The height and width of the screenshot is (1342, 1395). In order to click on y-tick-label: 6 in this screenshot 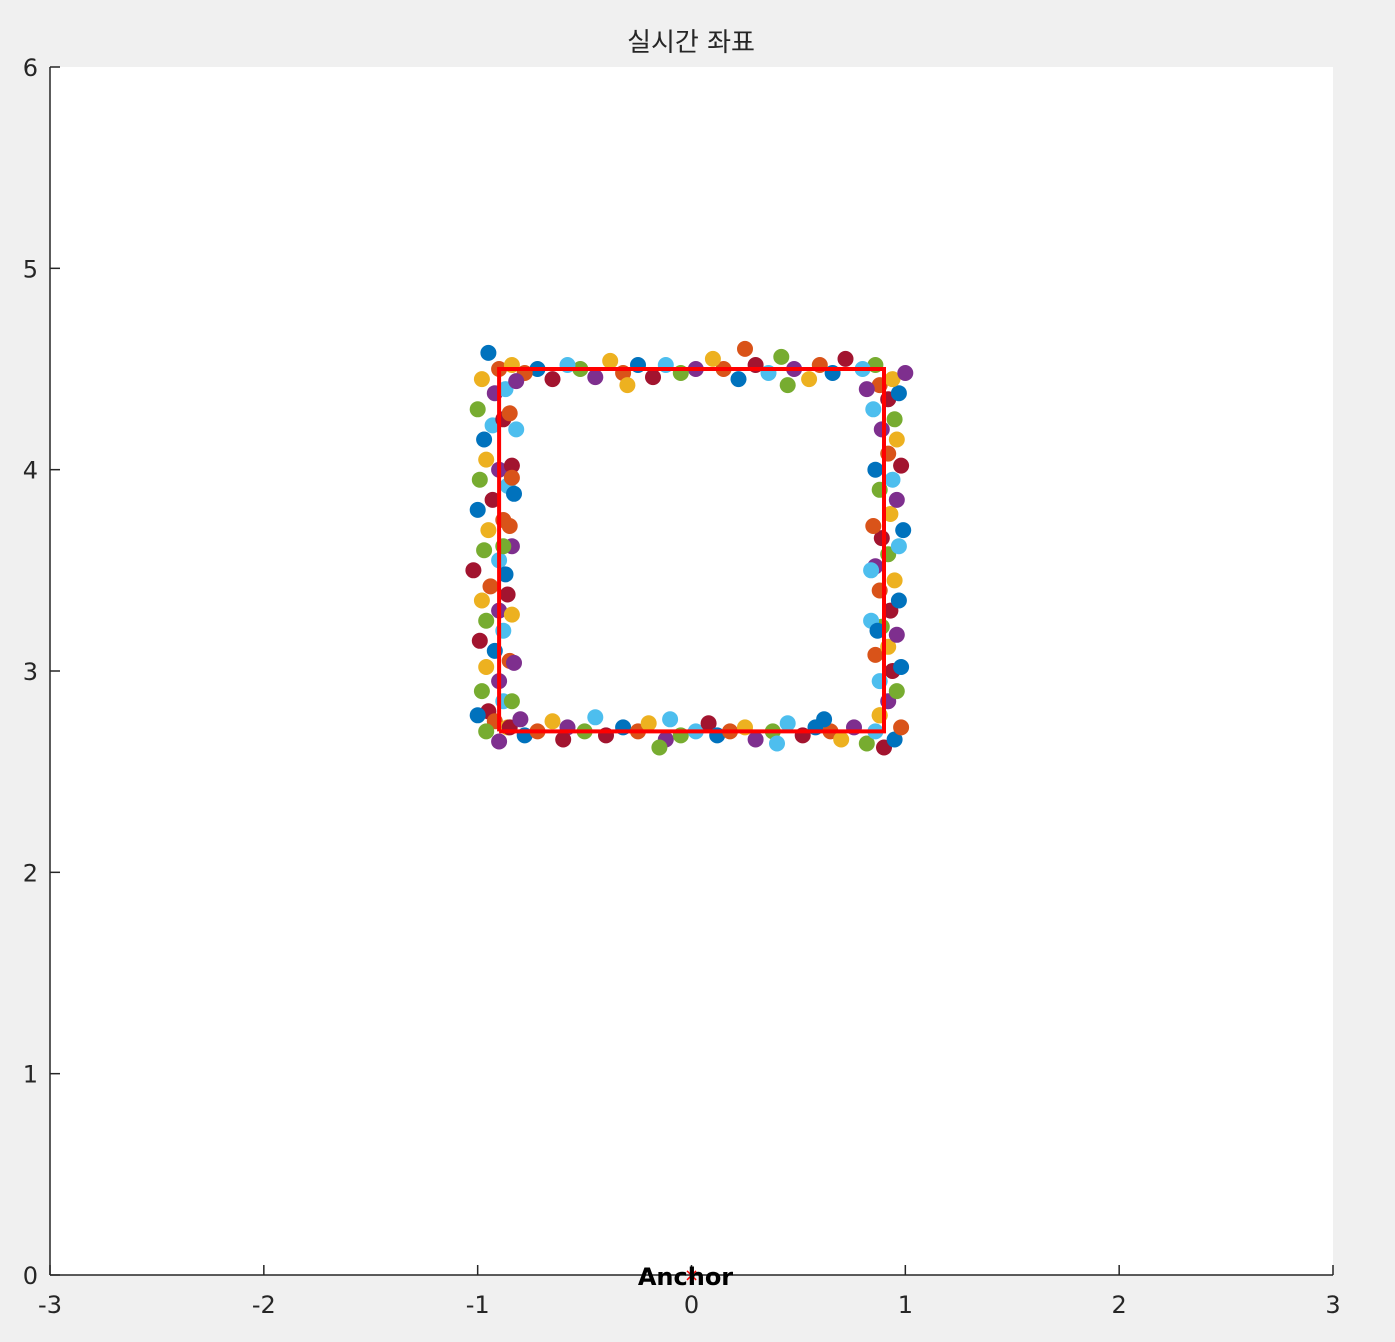, I will do `click(30, 68)`.